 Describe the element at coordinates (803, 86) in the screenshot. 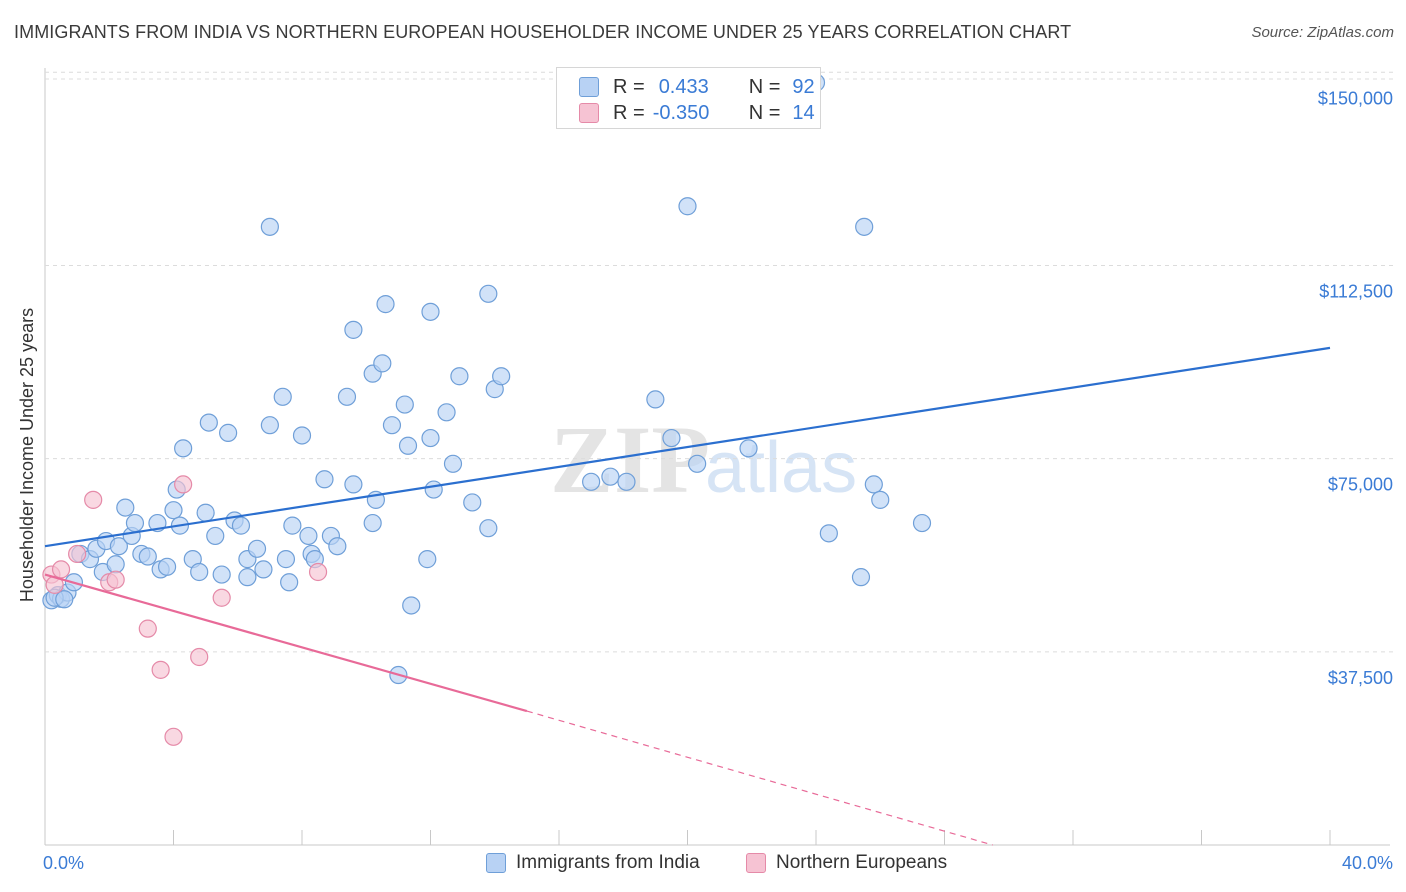

I see `stats-n-value: 92` at that location.